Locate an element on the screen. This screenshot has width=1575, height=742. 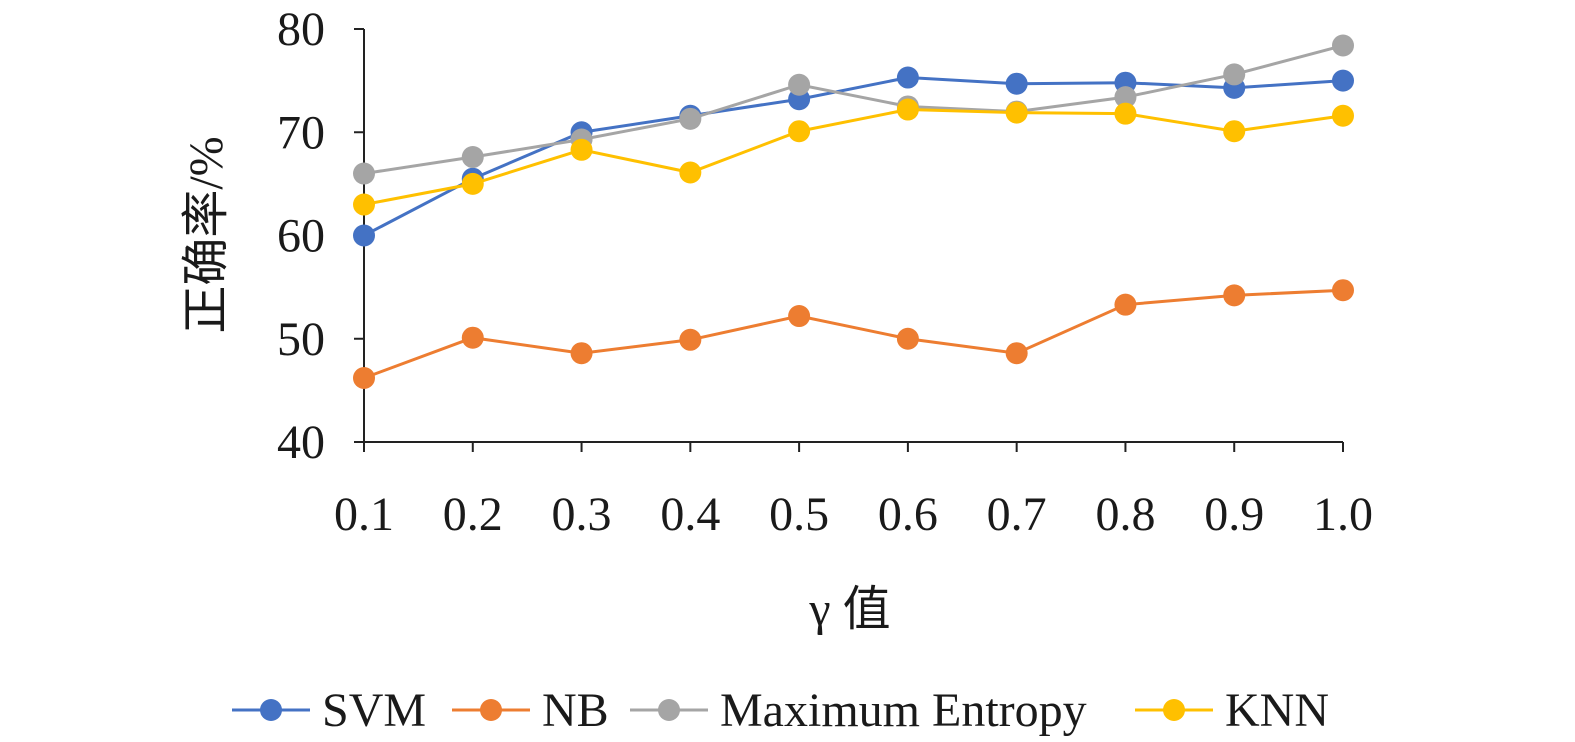
legend-label: KNN is located at coordinates (1277, 710).